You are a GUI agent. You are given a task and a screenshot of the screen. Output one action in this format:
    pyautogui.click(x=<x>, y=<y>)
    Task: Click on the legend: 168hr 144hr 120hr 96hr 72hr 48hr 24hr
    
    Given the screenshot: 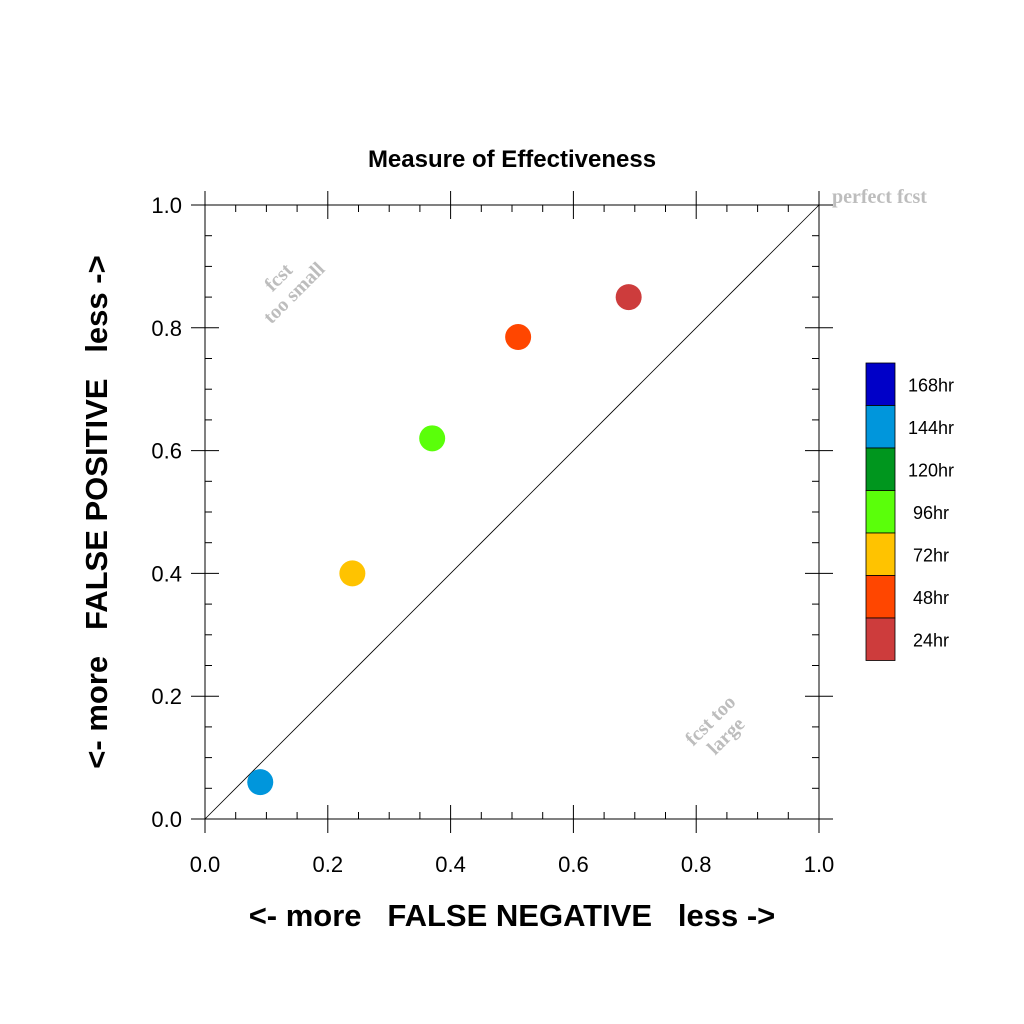 What is the action you would take?
    pyautogui.click(x=909, y=511)
    